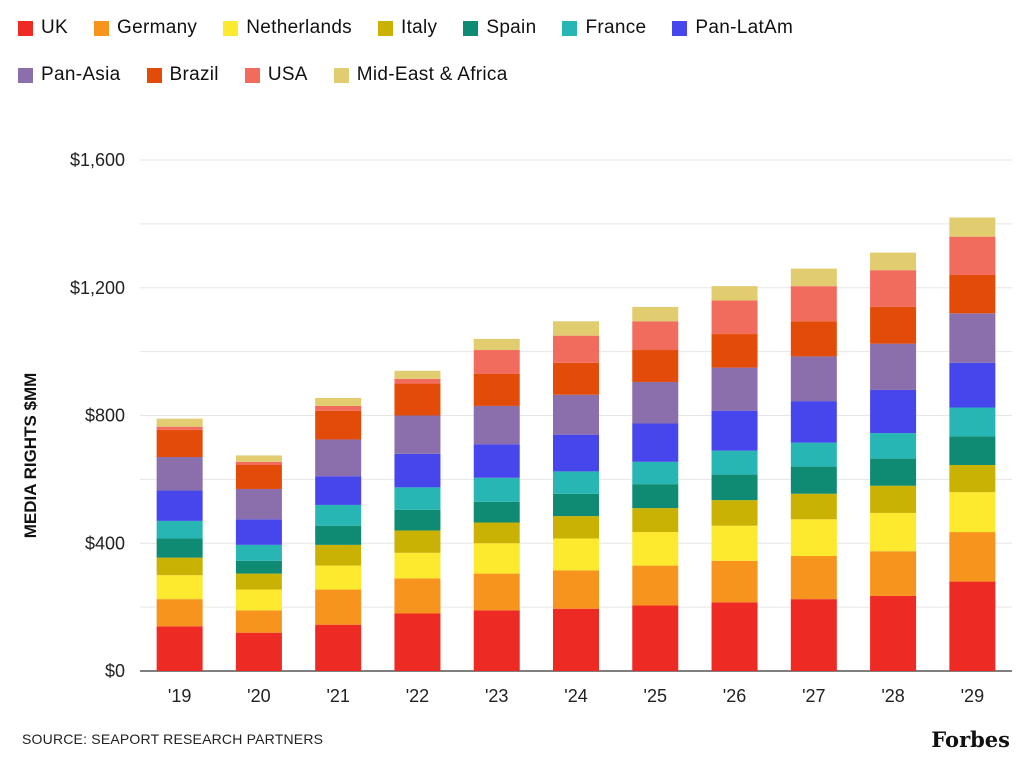 This screenshot has width=1024, height=774. I want to click on legend-label: UK, so click(54, 27).